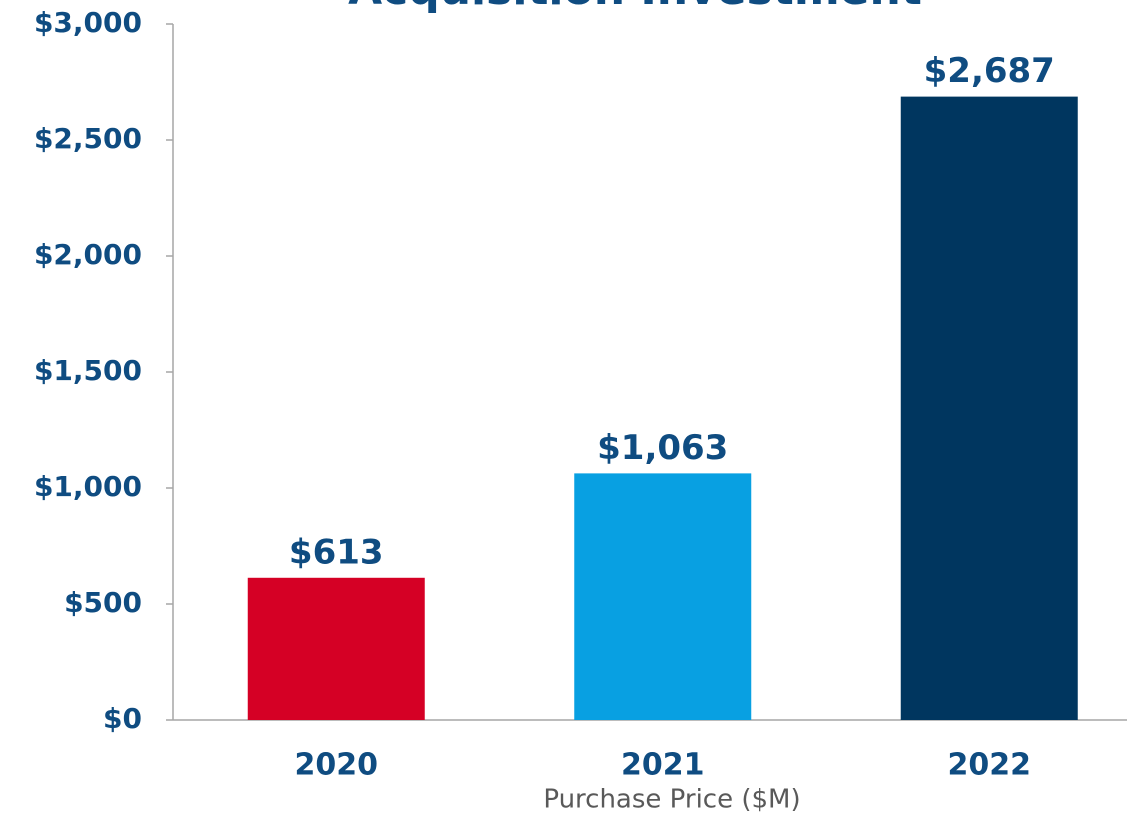 The image size is (1127, 815). Describe the element at coordinates (103, 602) in the screenshot. I see `y-tick-label: $500` at that location.